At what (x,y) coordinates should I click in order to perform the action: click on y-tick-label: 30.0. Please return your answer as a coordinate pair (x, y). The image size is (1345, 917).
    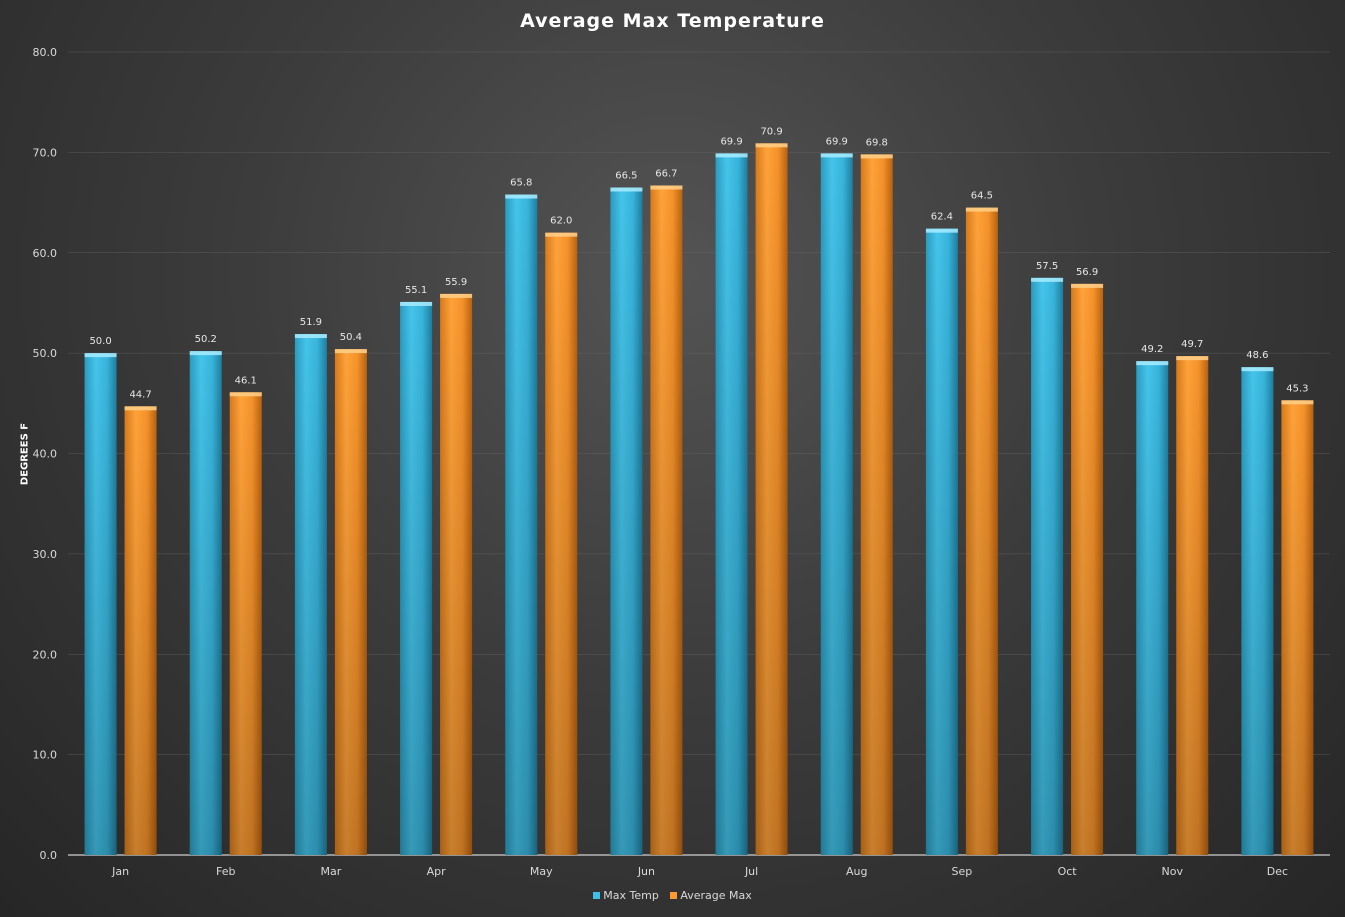
    Looking at the image, I should click on (45, 554).